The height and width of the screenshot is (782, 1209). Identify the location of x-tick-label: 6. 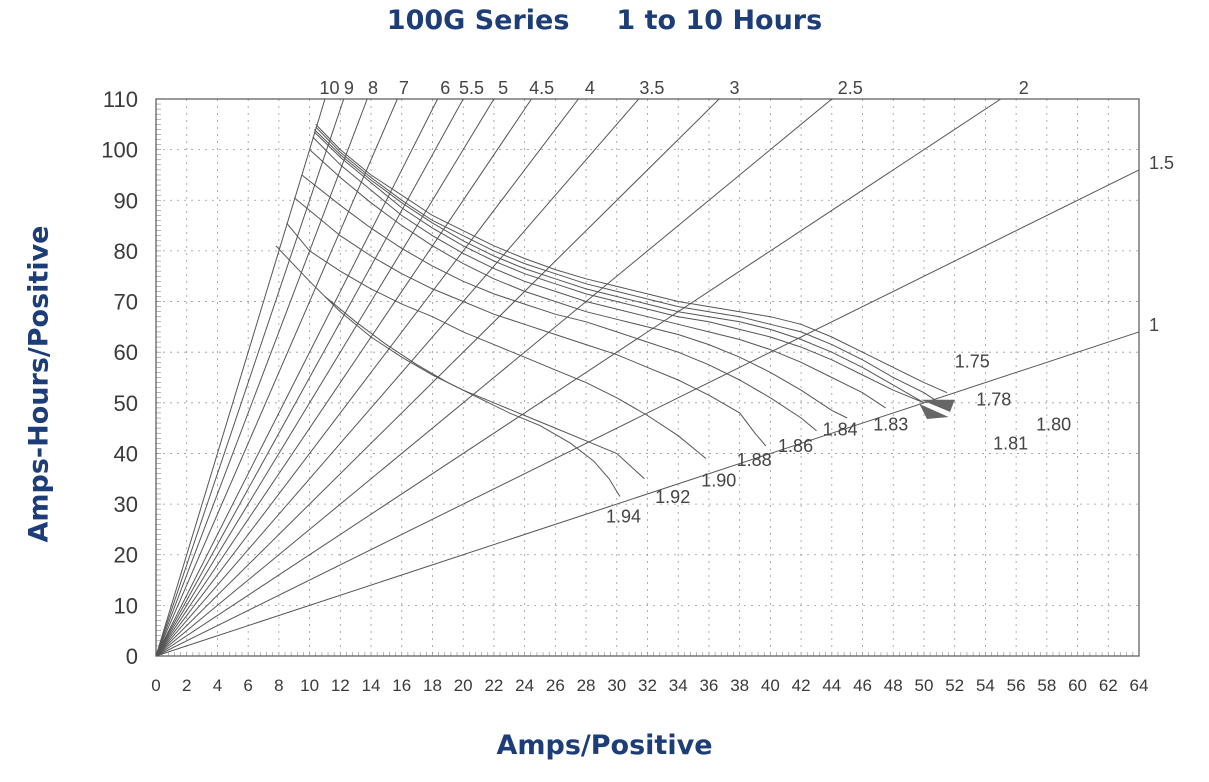
(247, 685).